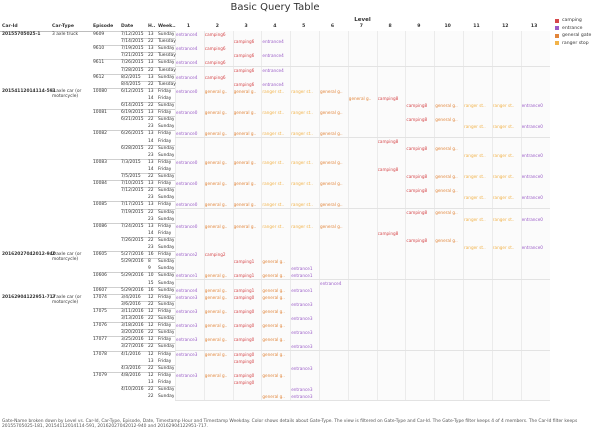 The height and width of the screenshot is (435, 600). Describe the element at coordinates (246, 26) in the screenshot. I see `level-header-3: 3` at that location.